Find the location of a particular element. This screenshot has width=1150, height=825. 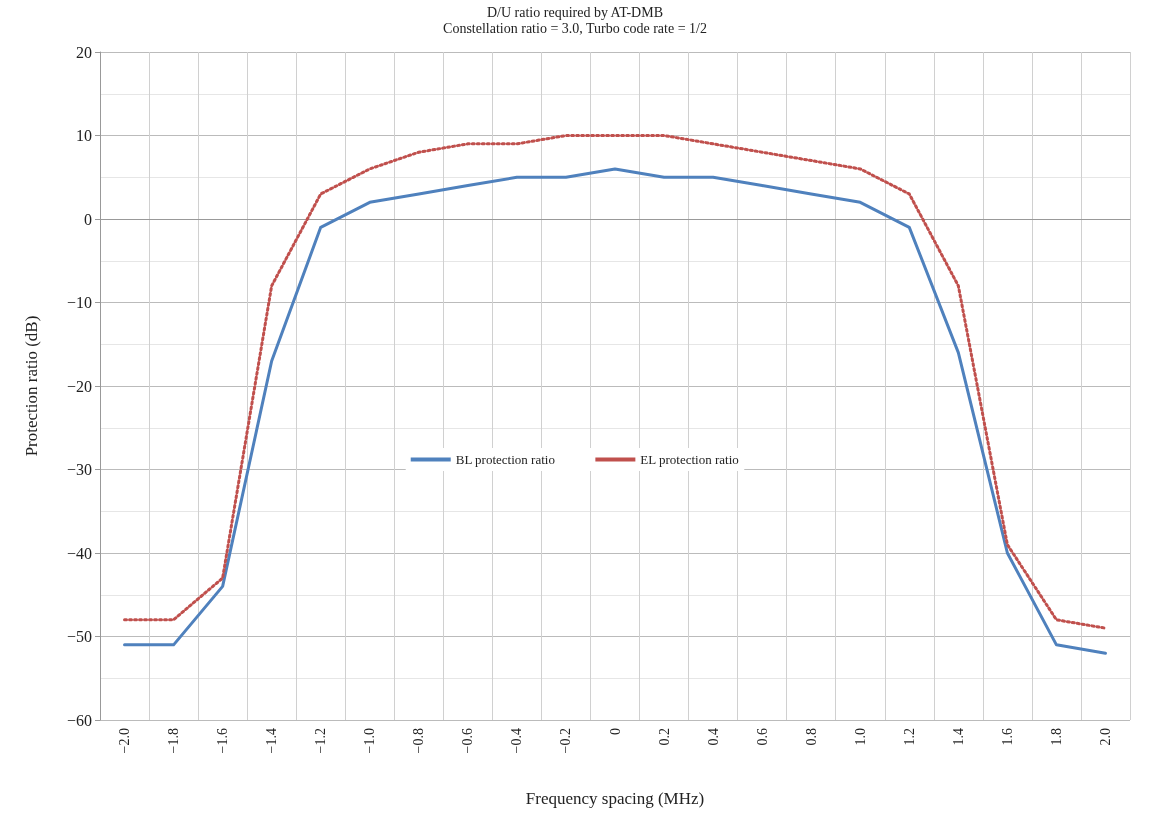

x-tick-label: −0.2 is located at coordinates (566, 741).